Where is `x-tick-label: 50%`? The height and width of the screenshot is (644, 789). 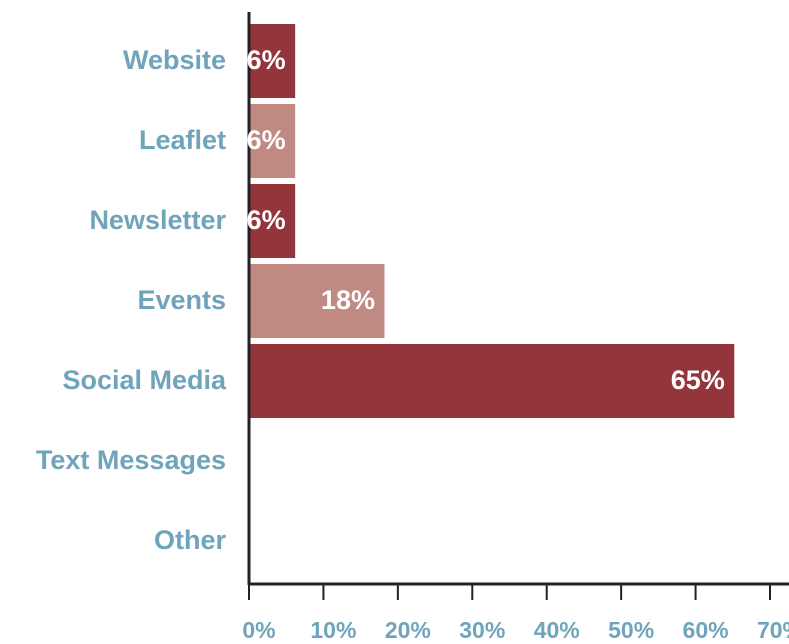
x-tick-label: 50% is located at coordinates (631, 630).